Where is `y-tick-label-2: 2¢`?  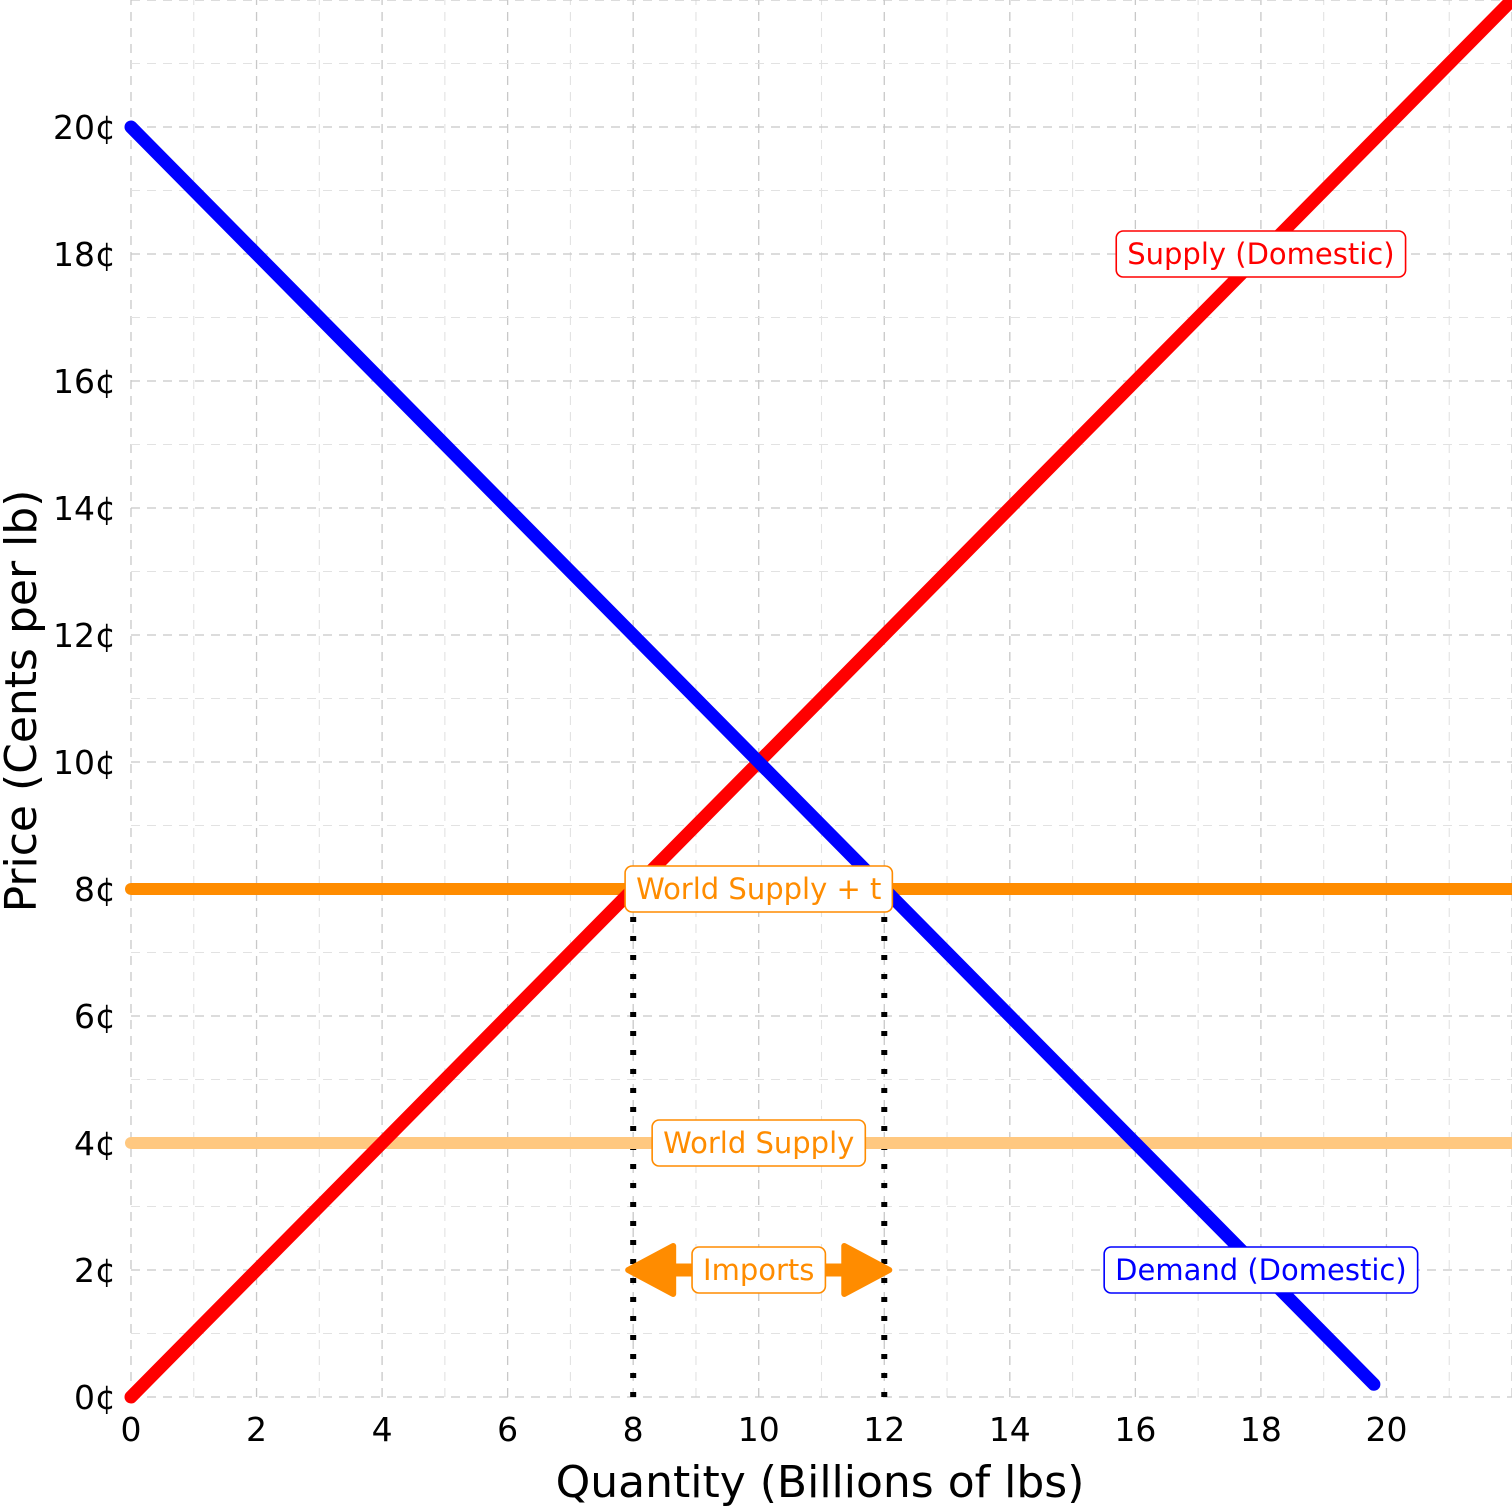 y-tick-label-2: 2¢ is located at coordinates (95, 1270).